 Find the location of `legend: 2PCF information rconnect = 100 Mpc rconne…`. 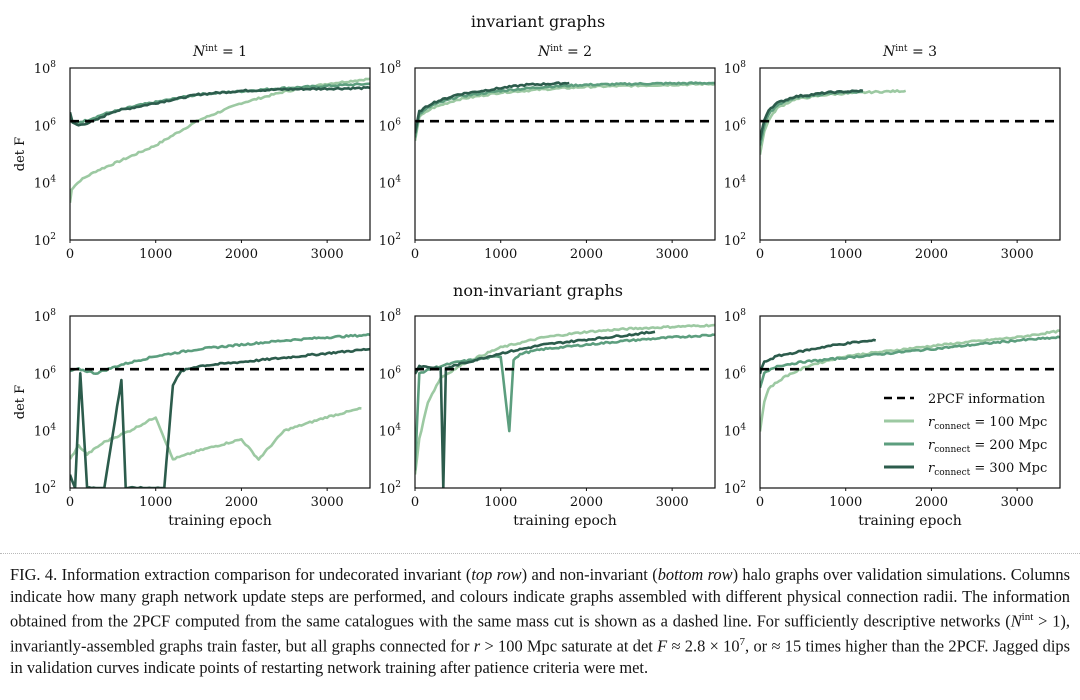

legend: 2PCF information rconnect = 100 Mpc rconne… is located at coordinates (965, 435).